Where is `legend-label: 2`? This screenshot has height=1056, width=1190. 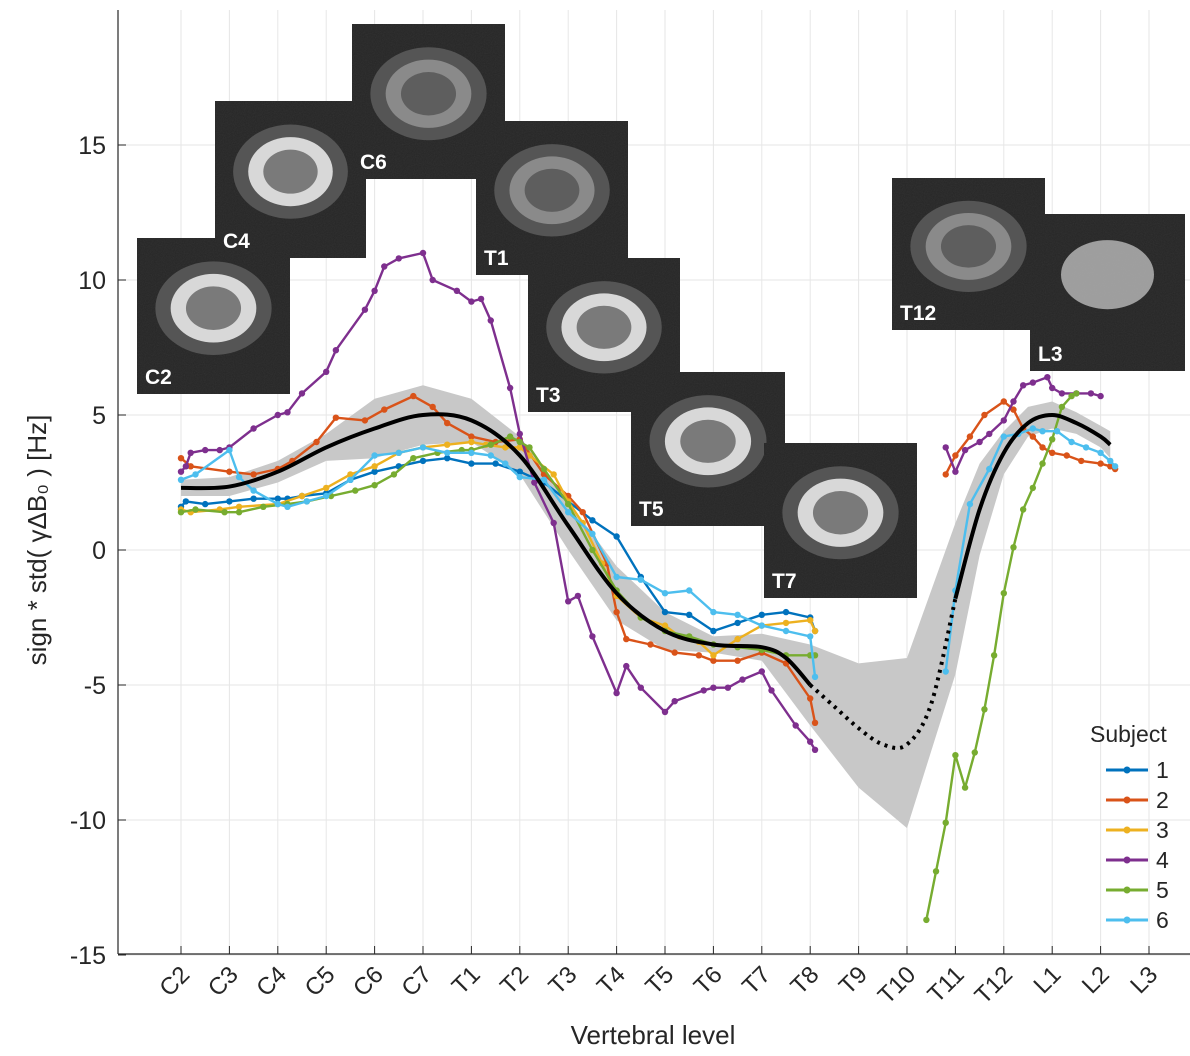
legend-label: 2 is located at coordinates (1162, 800).